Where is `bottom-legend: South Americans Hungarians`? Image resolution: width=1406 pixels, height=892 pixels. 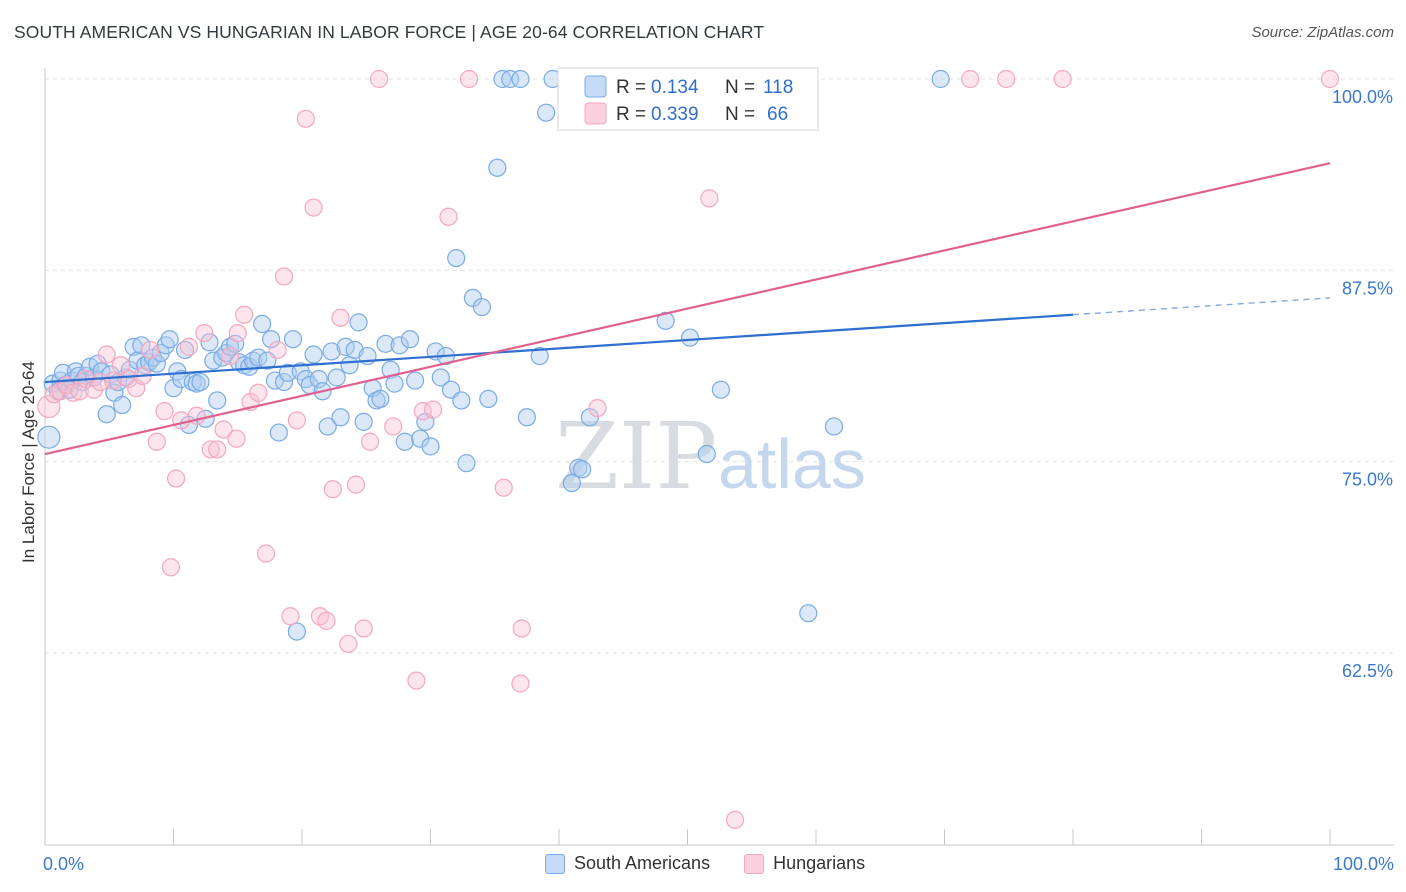 bottom-legend: South Americans Hungarians is located at coordinates (716, 863).